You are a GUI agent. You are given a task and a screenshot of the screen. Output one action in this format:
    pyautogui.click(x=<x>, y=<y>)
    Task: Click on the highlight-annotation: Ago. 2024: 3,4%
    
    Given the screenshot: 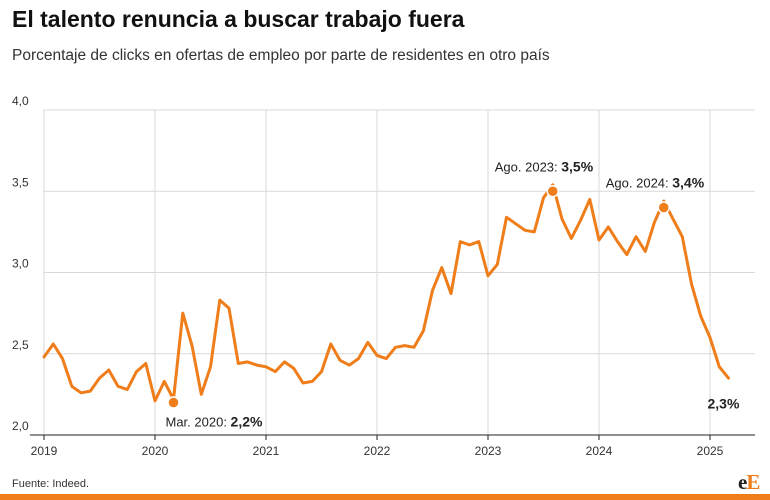 What is the action you would take?
    pyautogui.click(x=655, y=183)
    